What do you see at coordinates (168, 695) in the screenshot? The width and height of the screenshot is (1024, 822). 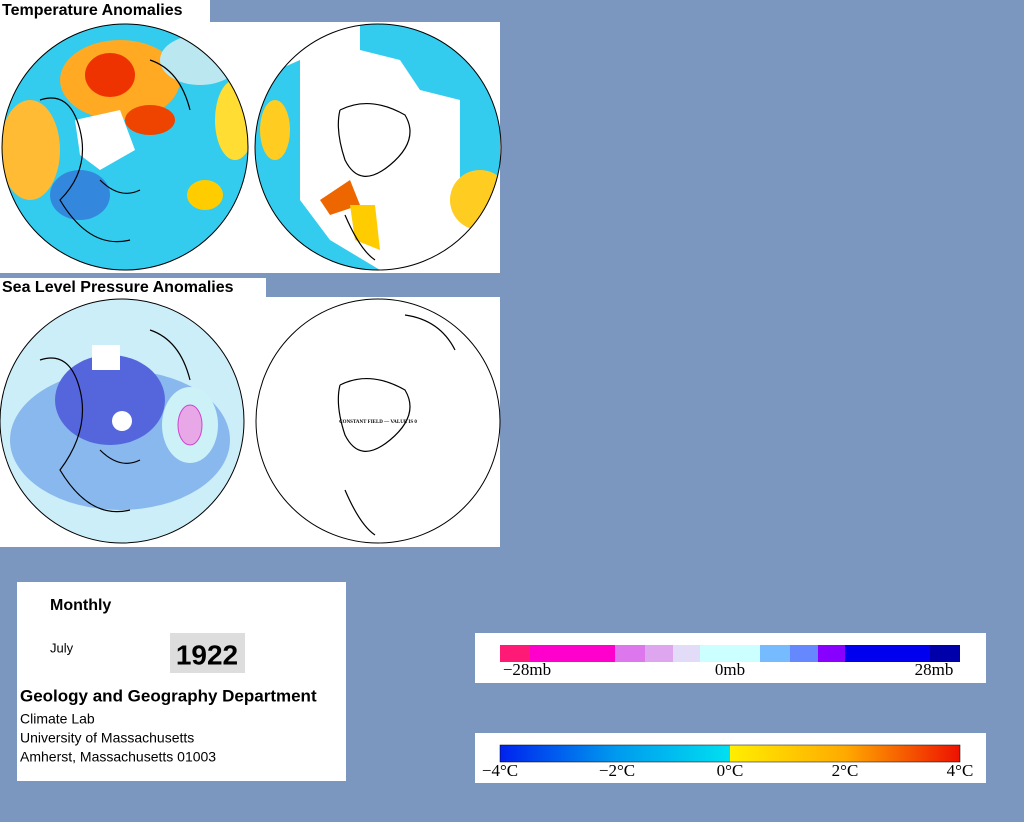 I see `department: Geology and Geography Department` at bounding box center [168, 695].